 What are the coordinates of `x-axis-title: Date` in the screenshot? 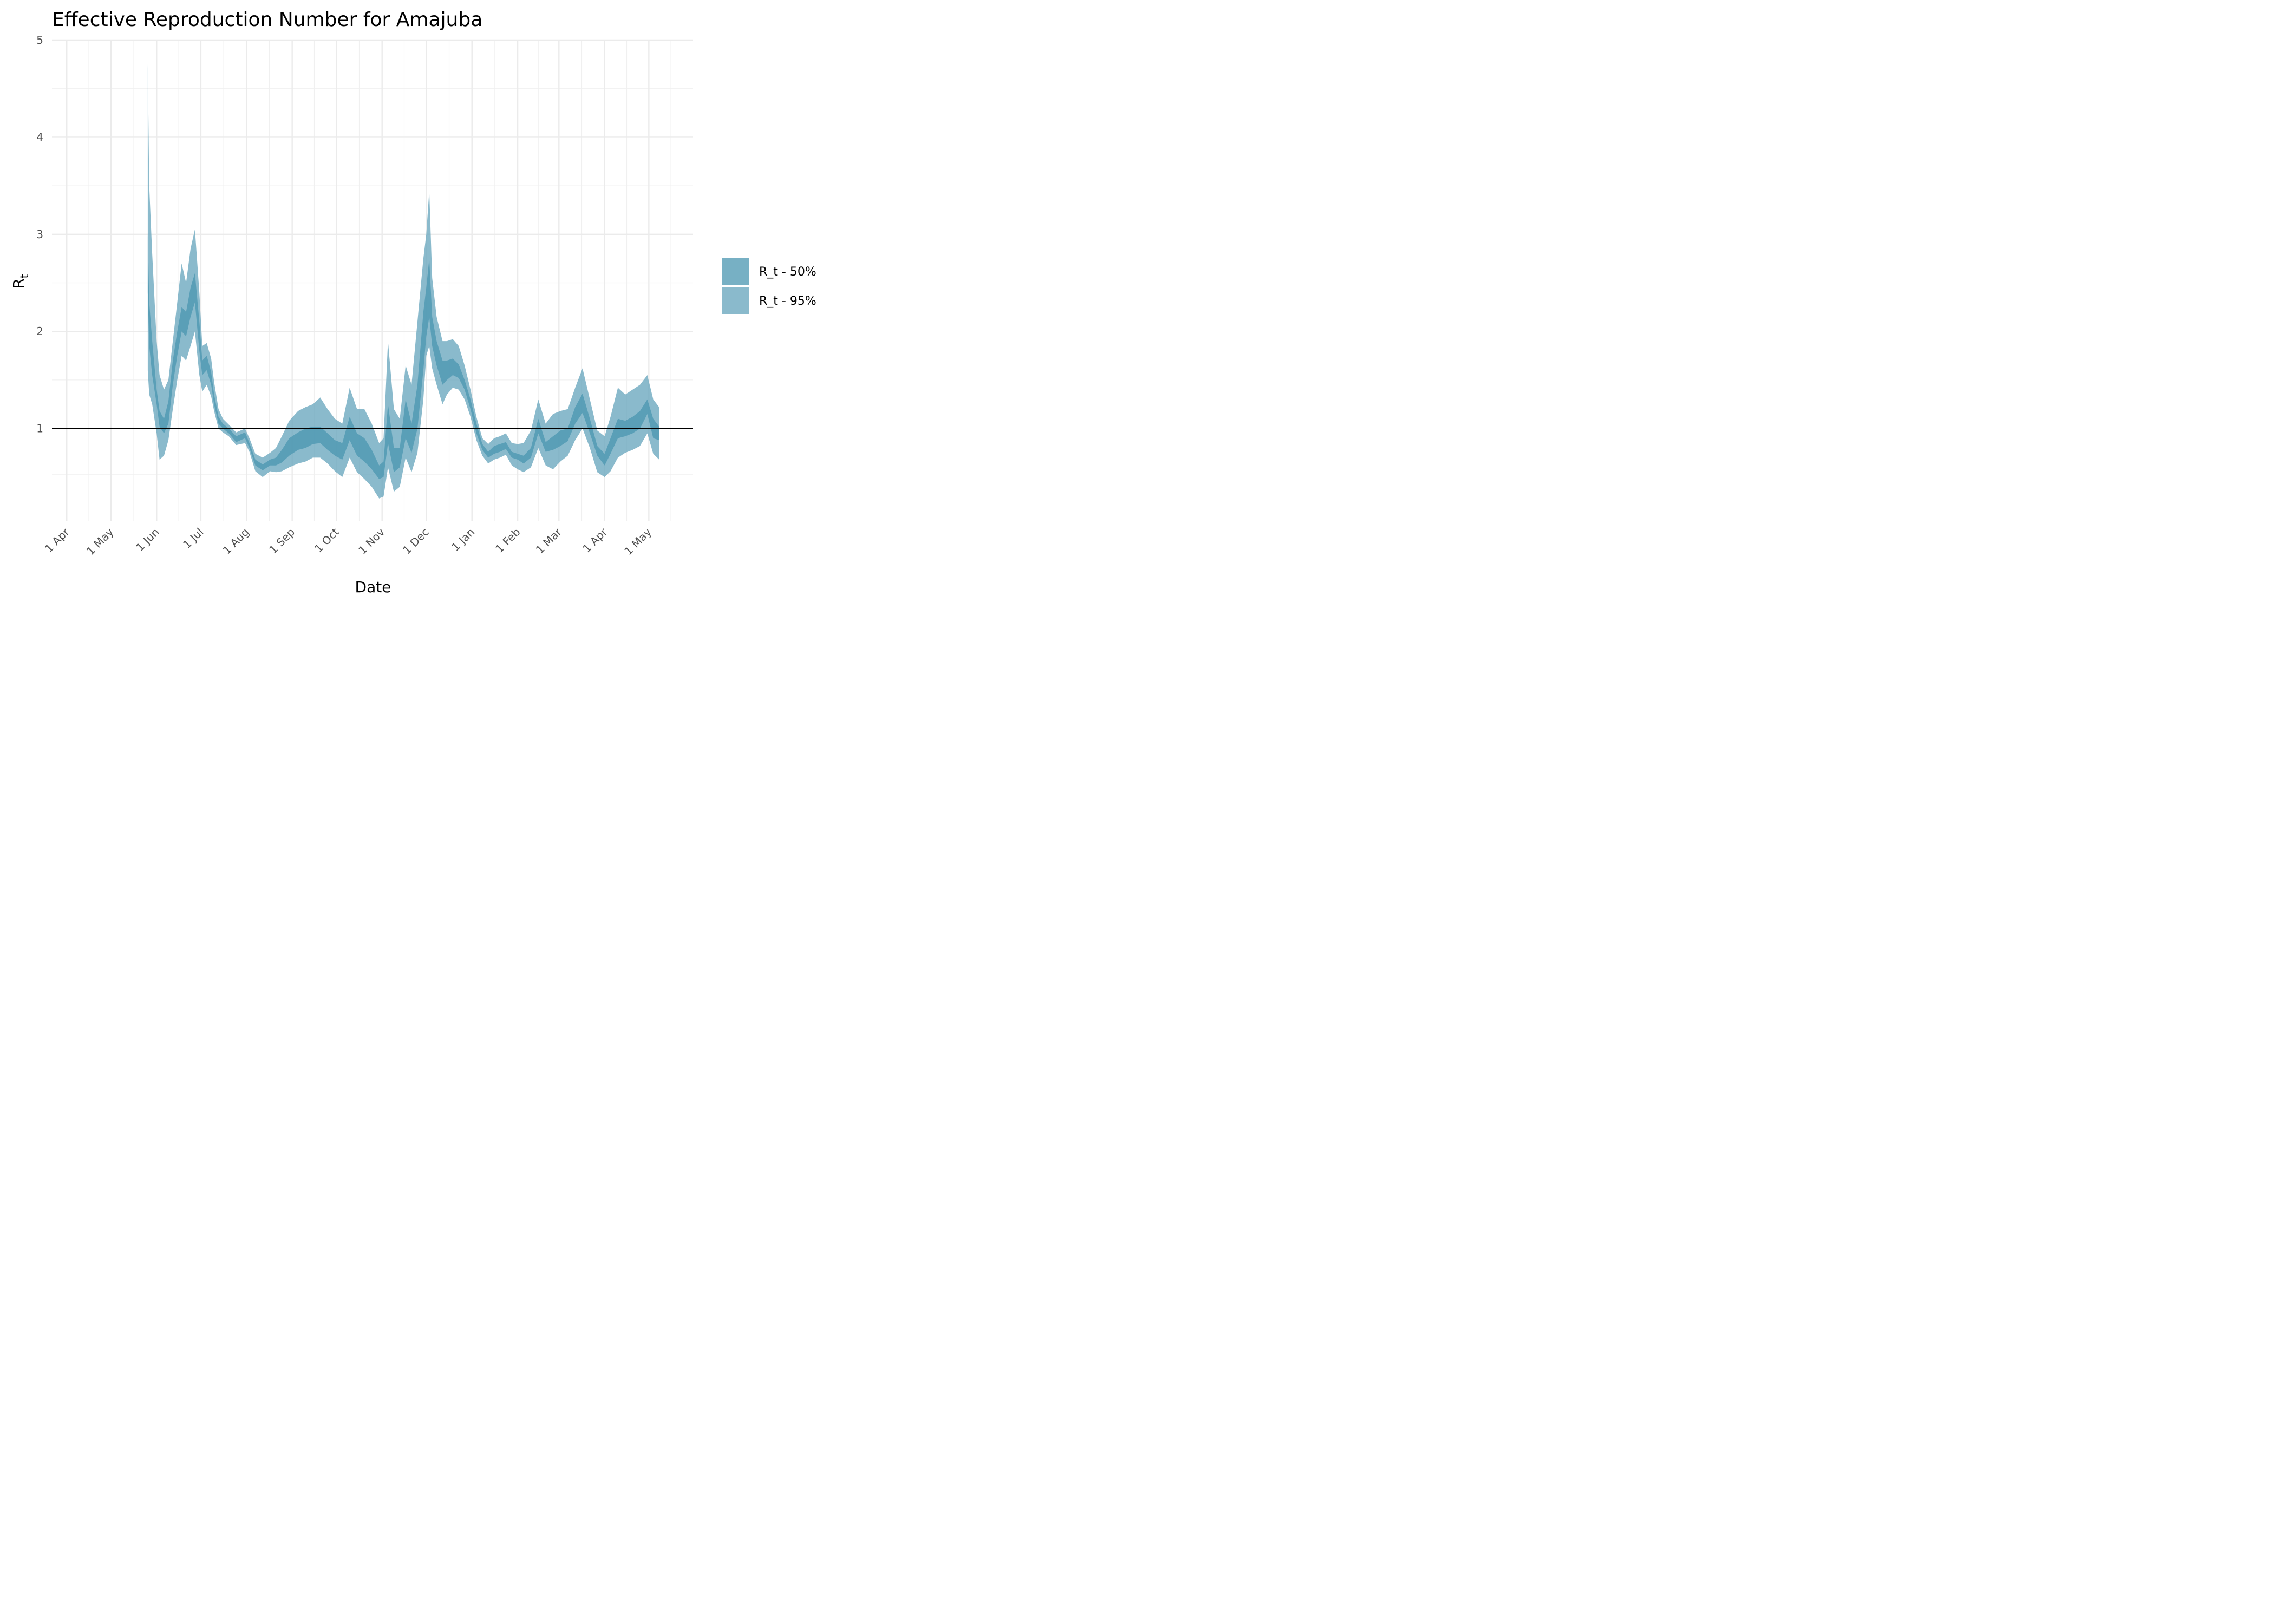 It's located at (373, 587).